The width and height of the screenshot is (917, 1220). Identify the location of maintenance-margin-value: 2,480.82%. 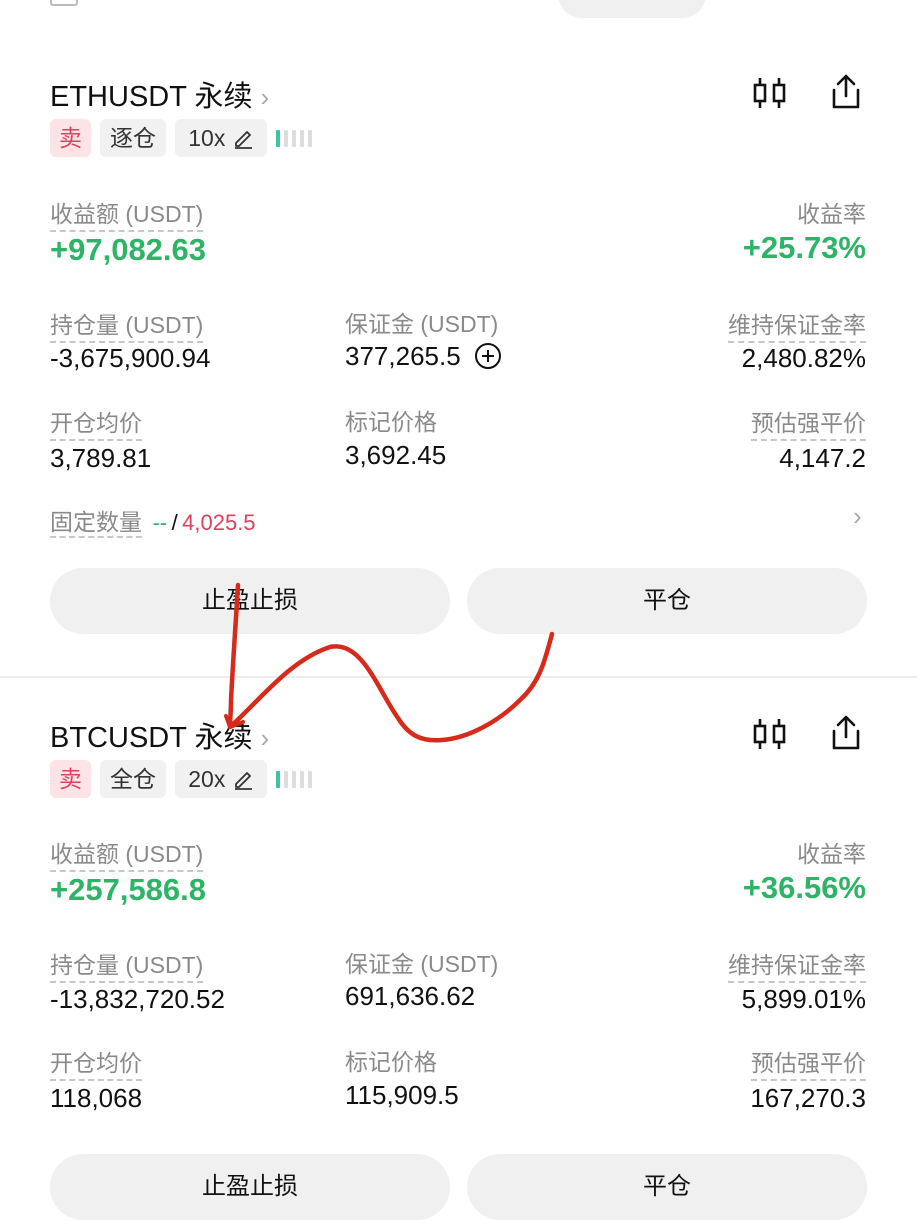
(803, 358).